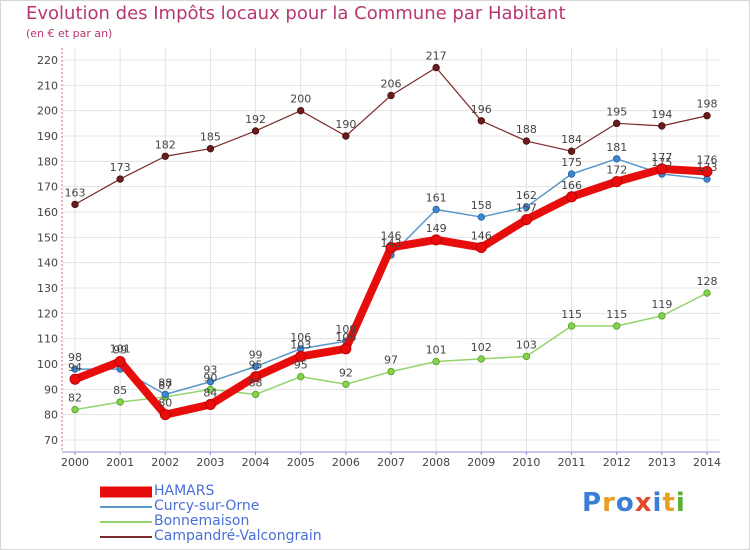 The image size is (750, 550). Describe the element at coordinates (662, 462) in the screenshot. I see `x-tick-label: 2013` at that location.